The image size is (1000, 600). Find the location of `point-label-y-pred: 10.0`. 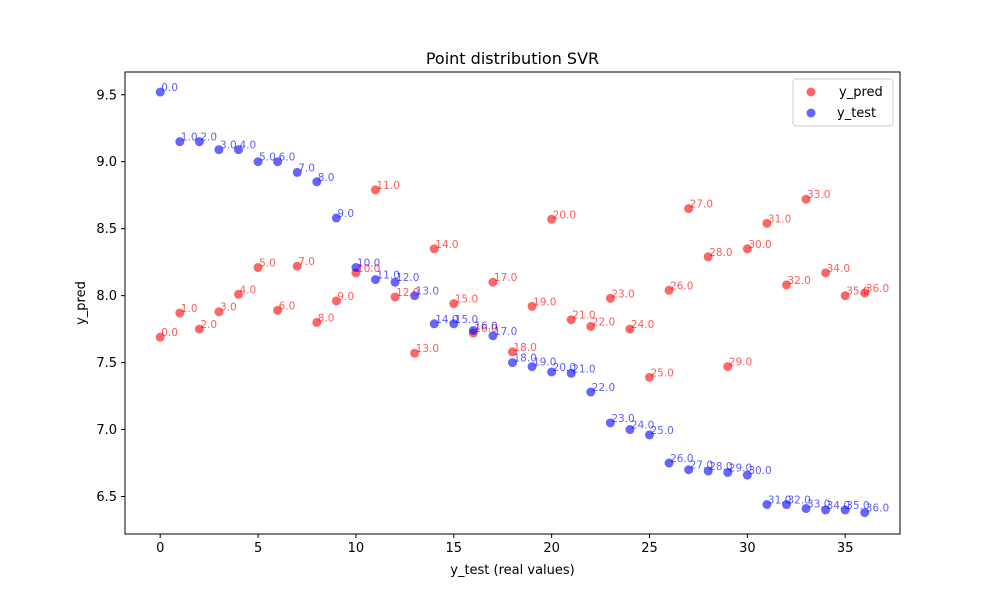

point-label-y-pred: 10.0 is located at coordinates (368, 269).